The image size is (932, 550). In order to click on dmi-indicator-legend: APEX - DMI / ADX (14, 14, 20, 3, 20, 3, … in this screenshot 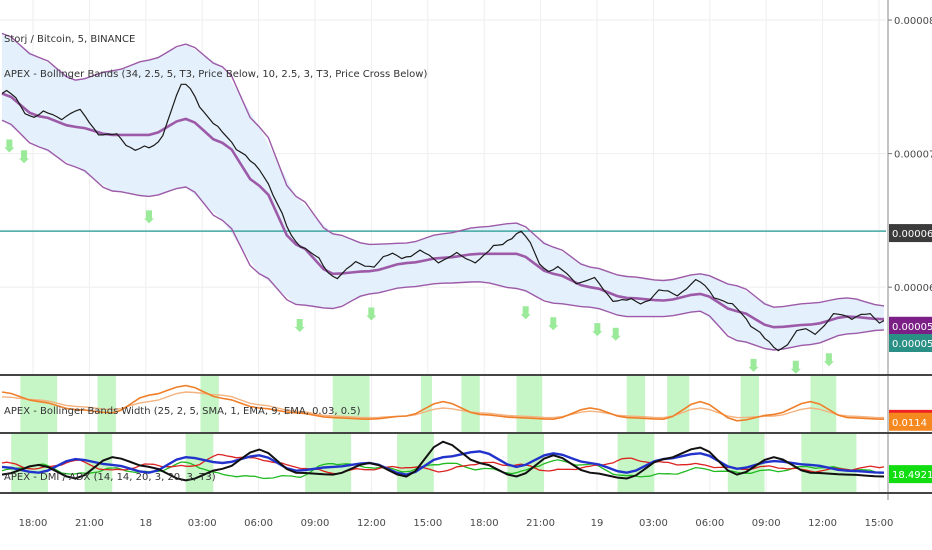, I will do `click(110, 477)`.